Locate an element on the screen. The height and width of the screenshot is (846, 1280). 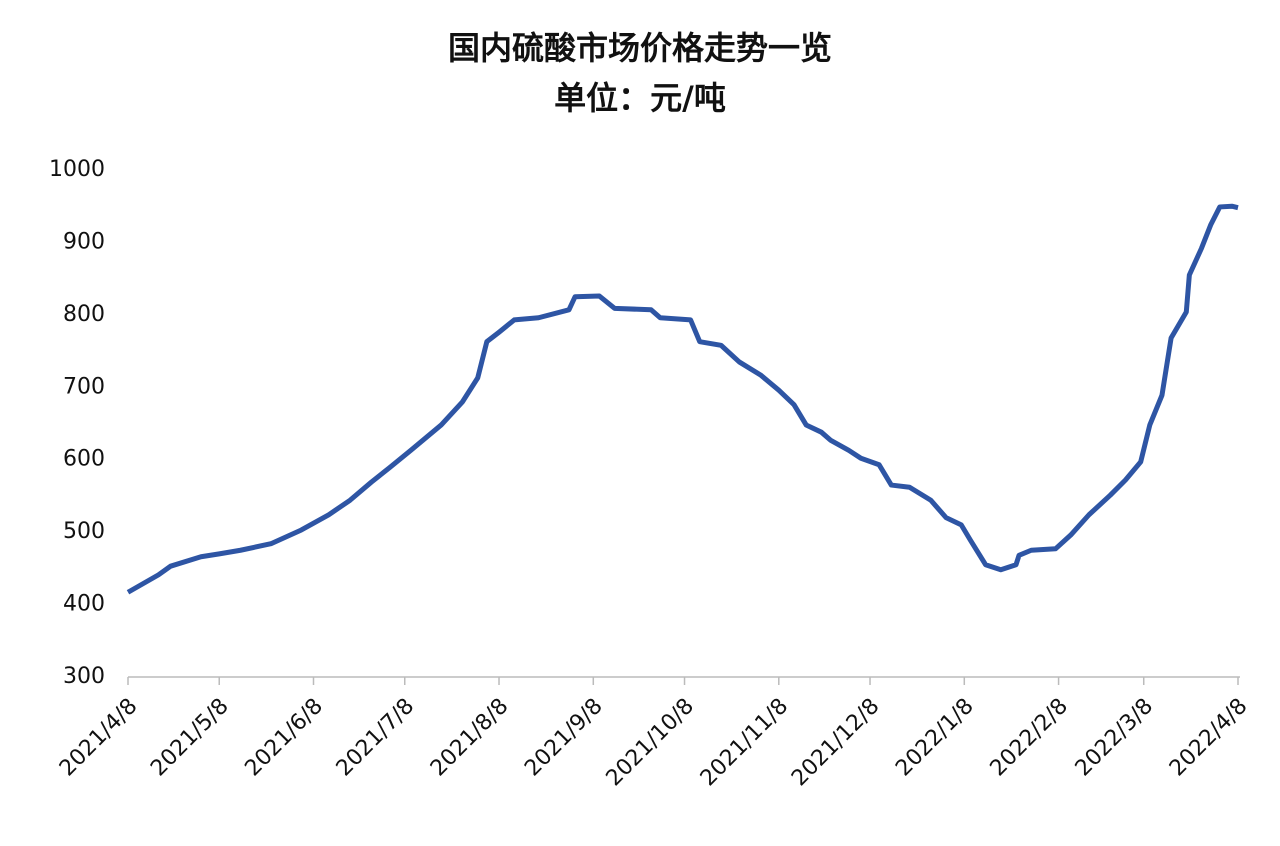
x-tick-label: 2021/10/8 is located at coordinates (650, 742).